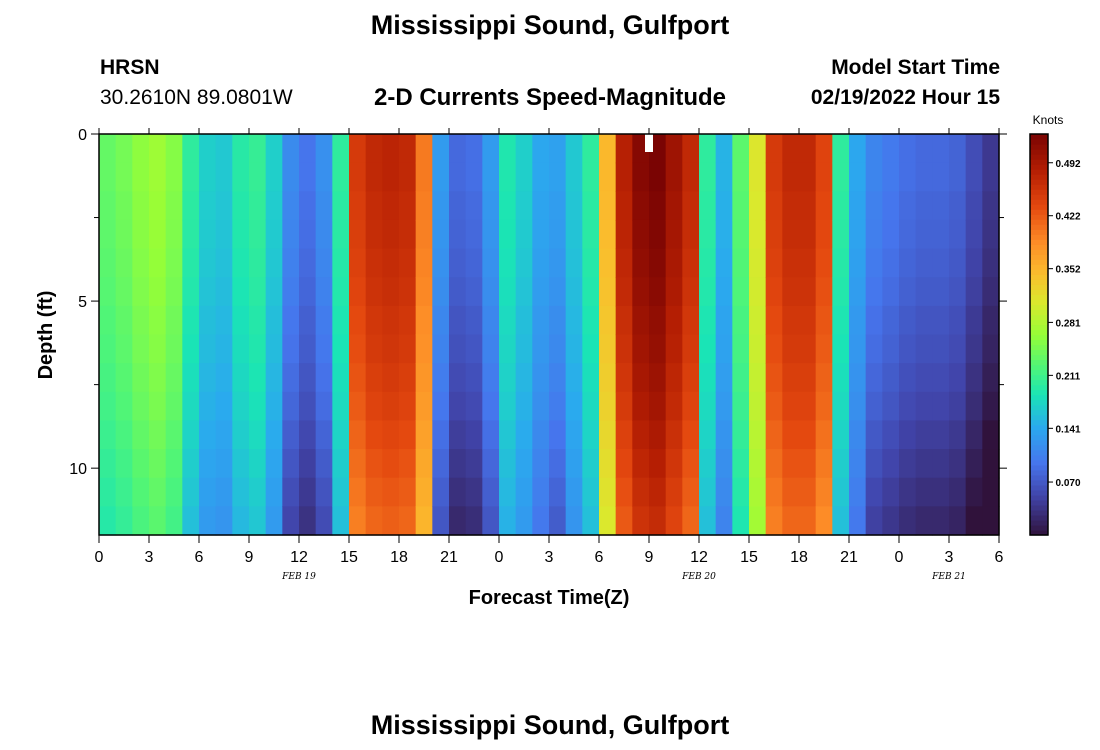  Describe the element at coordinates (549, 557) in the screenshot. I see `x-tick-label: 3` at that location.